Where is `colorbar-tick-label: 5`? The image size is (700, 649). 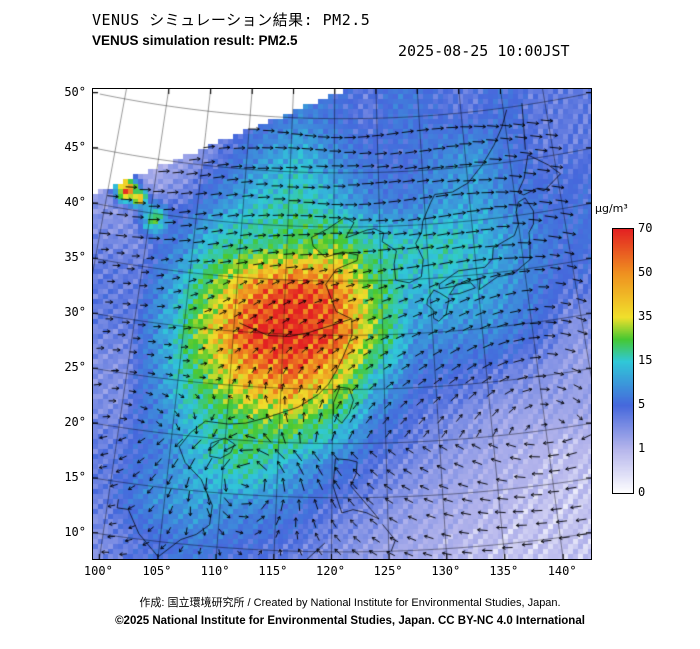
colorbar-tick-label: 5 is located at coordinates (642, 404).